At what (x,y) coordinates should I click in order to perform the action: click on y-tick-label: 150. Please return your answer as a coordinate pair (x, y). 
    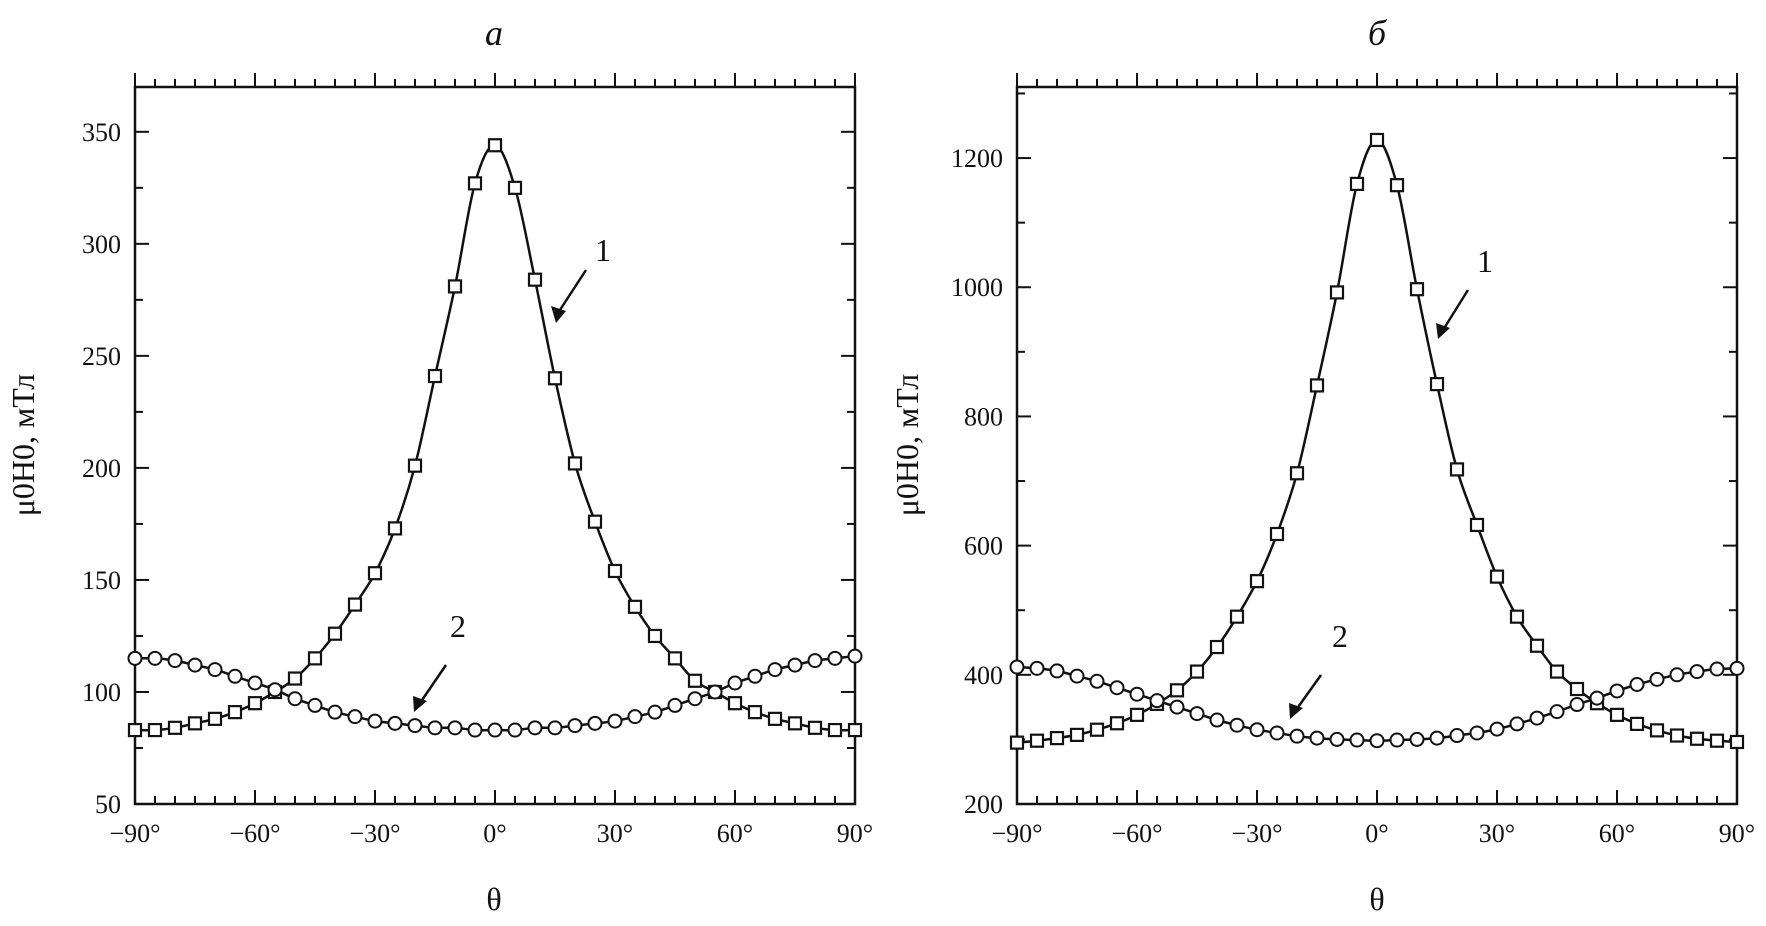
    Looking at the image, I should click on (101, 580).